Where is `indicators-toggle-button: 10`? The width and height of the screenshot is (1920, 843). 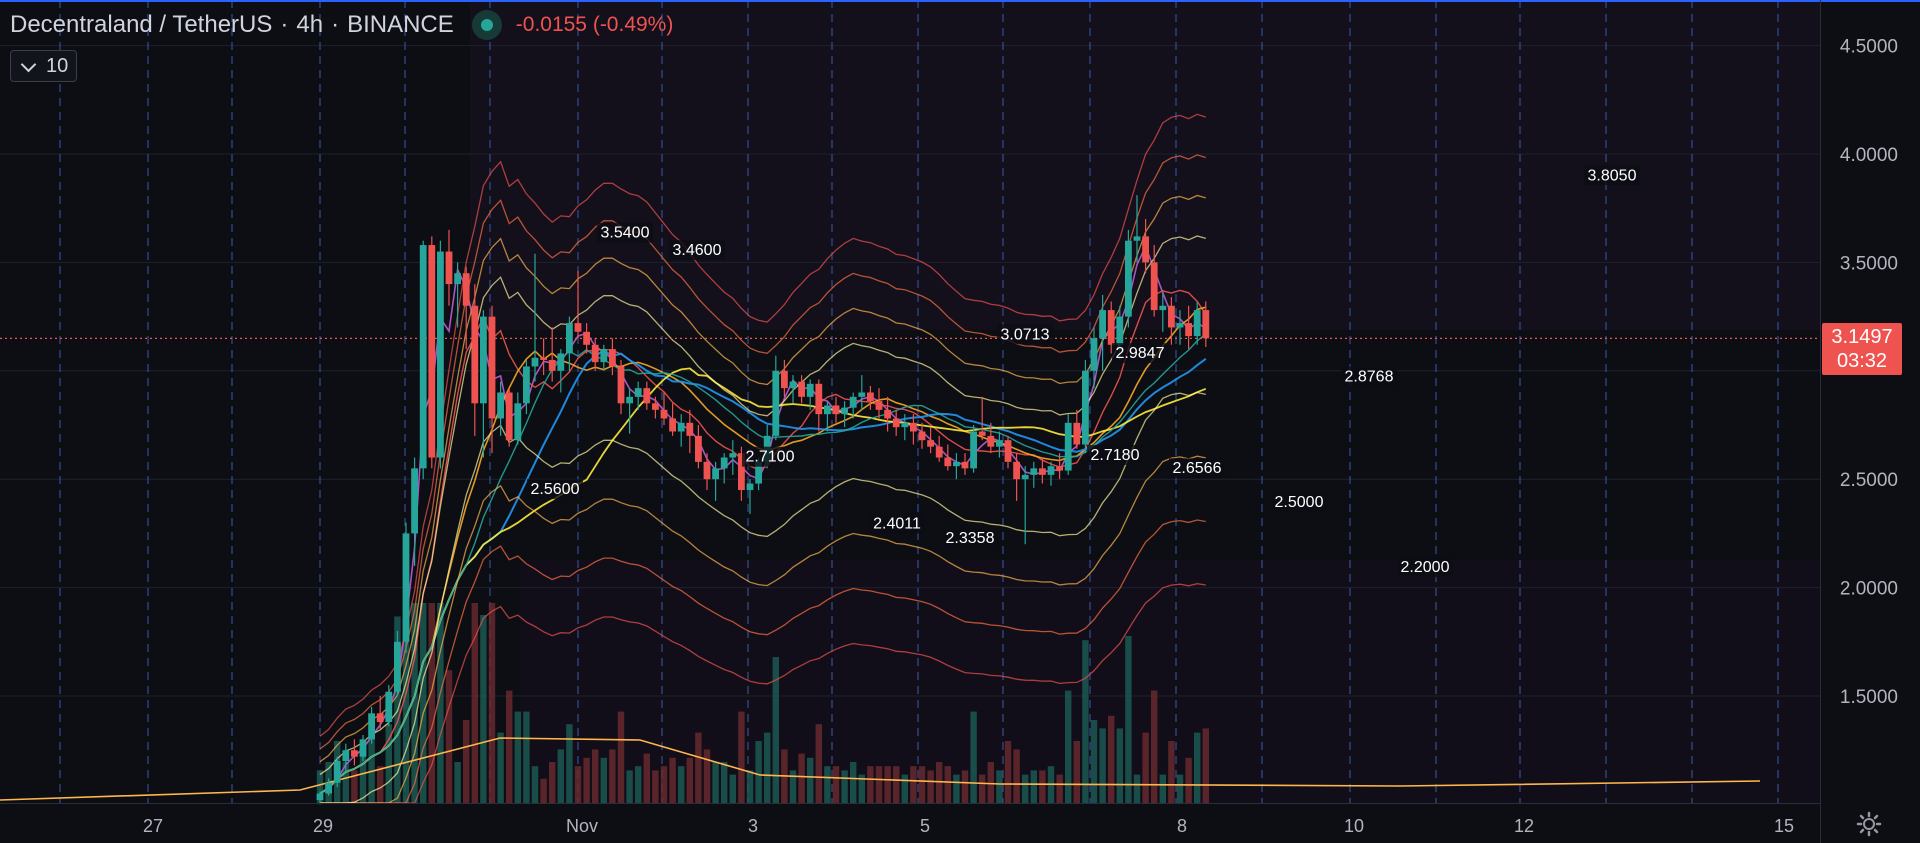
indicators-toggle-button: 10 is located at coordinates (44, 66).